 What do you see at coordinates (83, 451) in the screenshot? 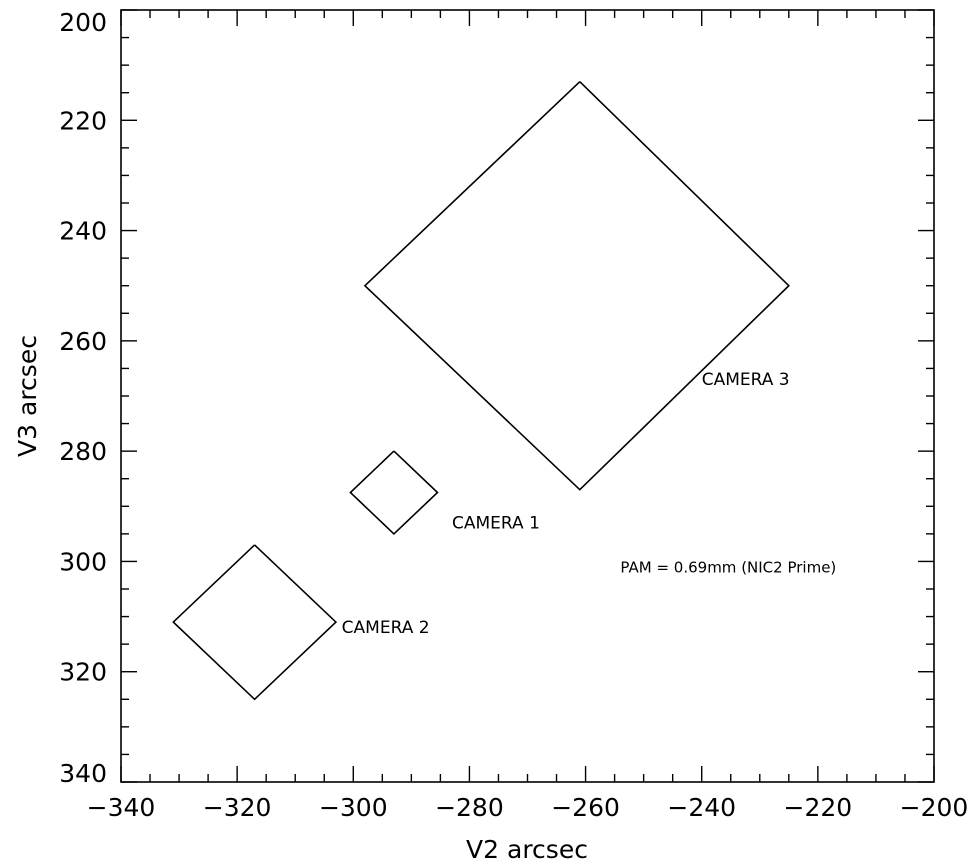
I see `y-tick-label: 280` at bounding box center [83, 451].